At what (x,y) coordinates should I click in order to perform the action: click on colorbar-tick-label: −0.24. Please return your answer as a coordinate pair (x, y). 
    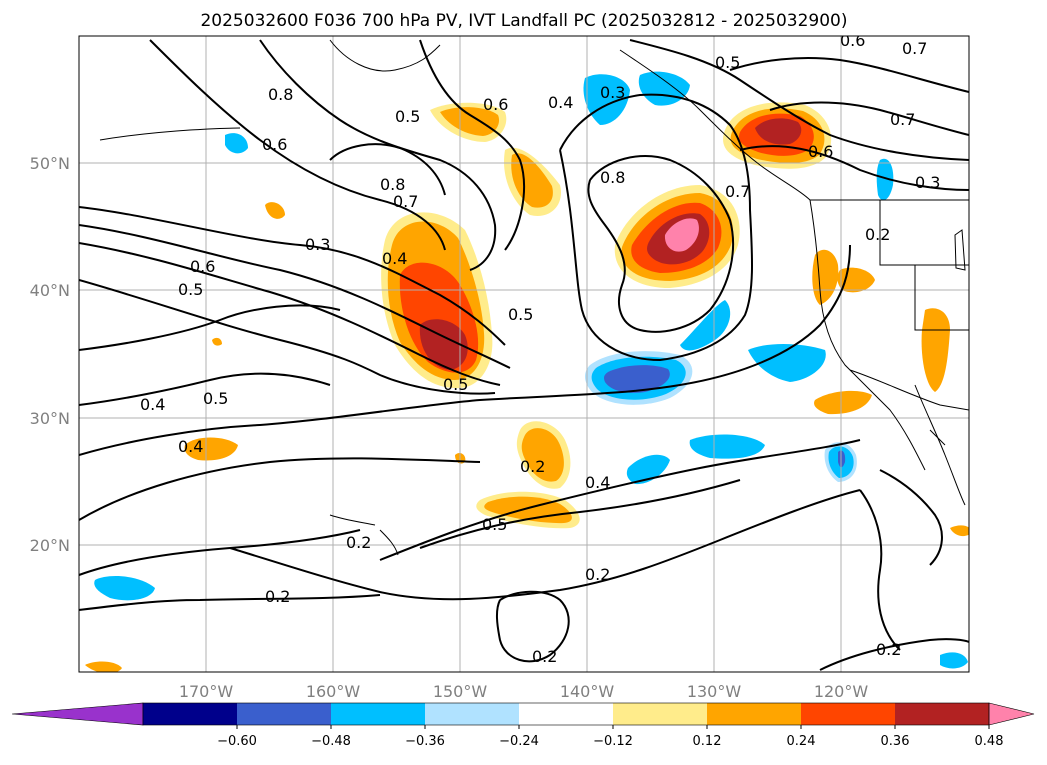
    Looking at the image, I should click on (519, 741).